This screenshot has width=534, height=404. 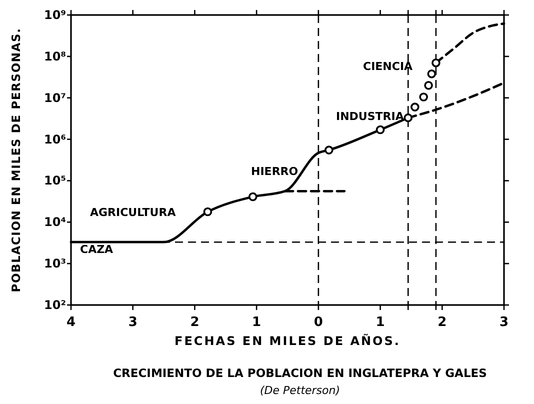 What do you see at coordinates (133, 212) in the screenshot?
I see `annotation: AGRICULTURA` at bounding box center [133, 212].